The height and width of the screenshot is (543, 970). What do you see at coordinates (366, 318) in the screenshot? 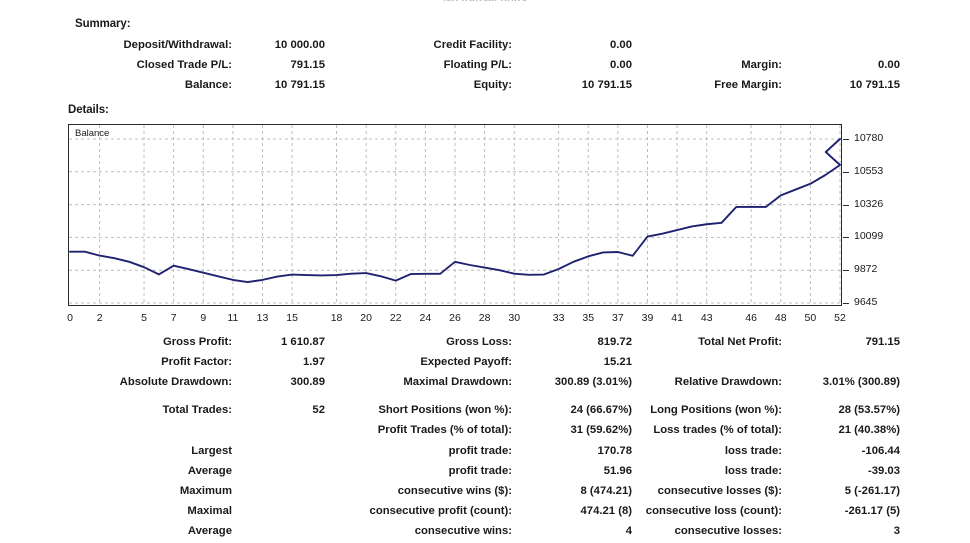
I see `chart-x-axis-label: 20` at bounding box center [366, 318].